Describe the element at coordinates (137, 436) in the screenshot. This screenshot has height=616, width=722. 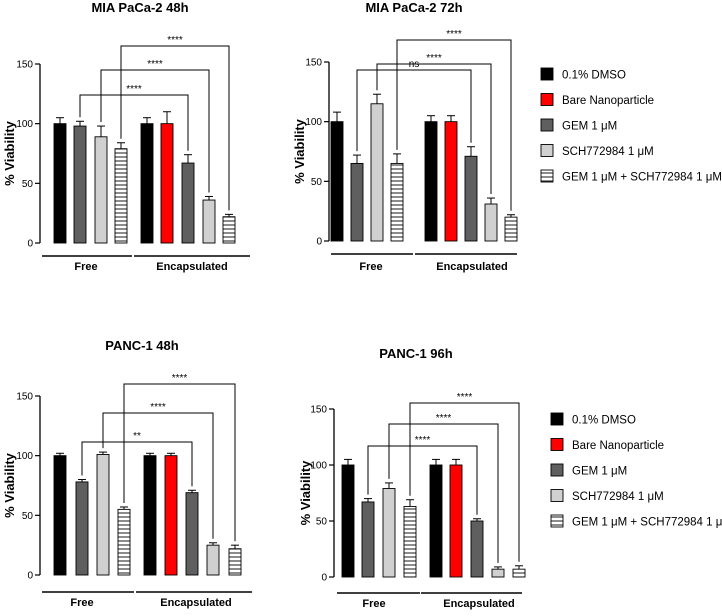
I see `significance-label: **` at that location.